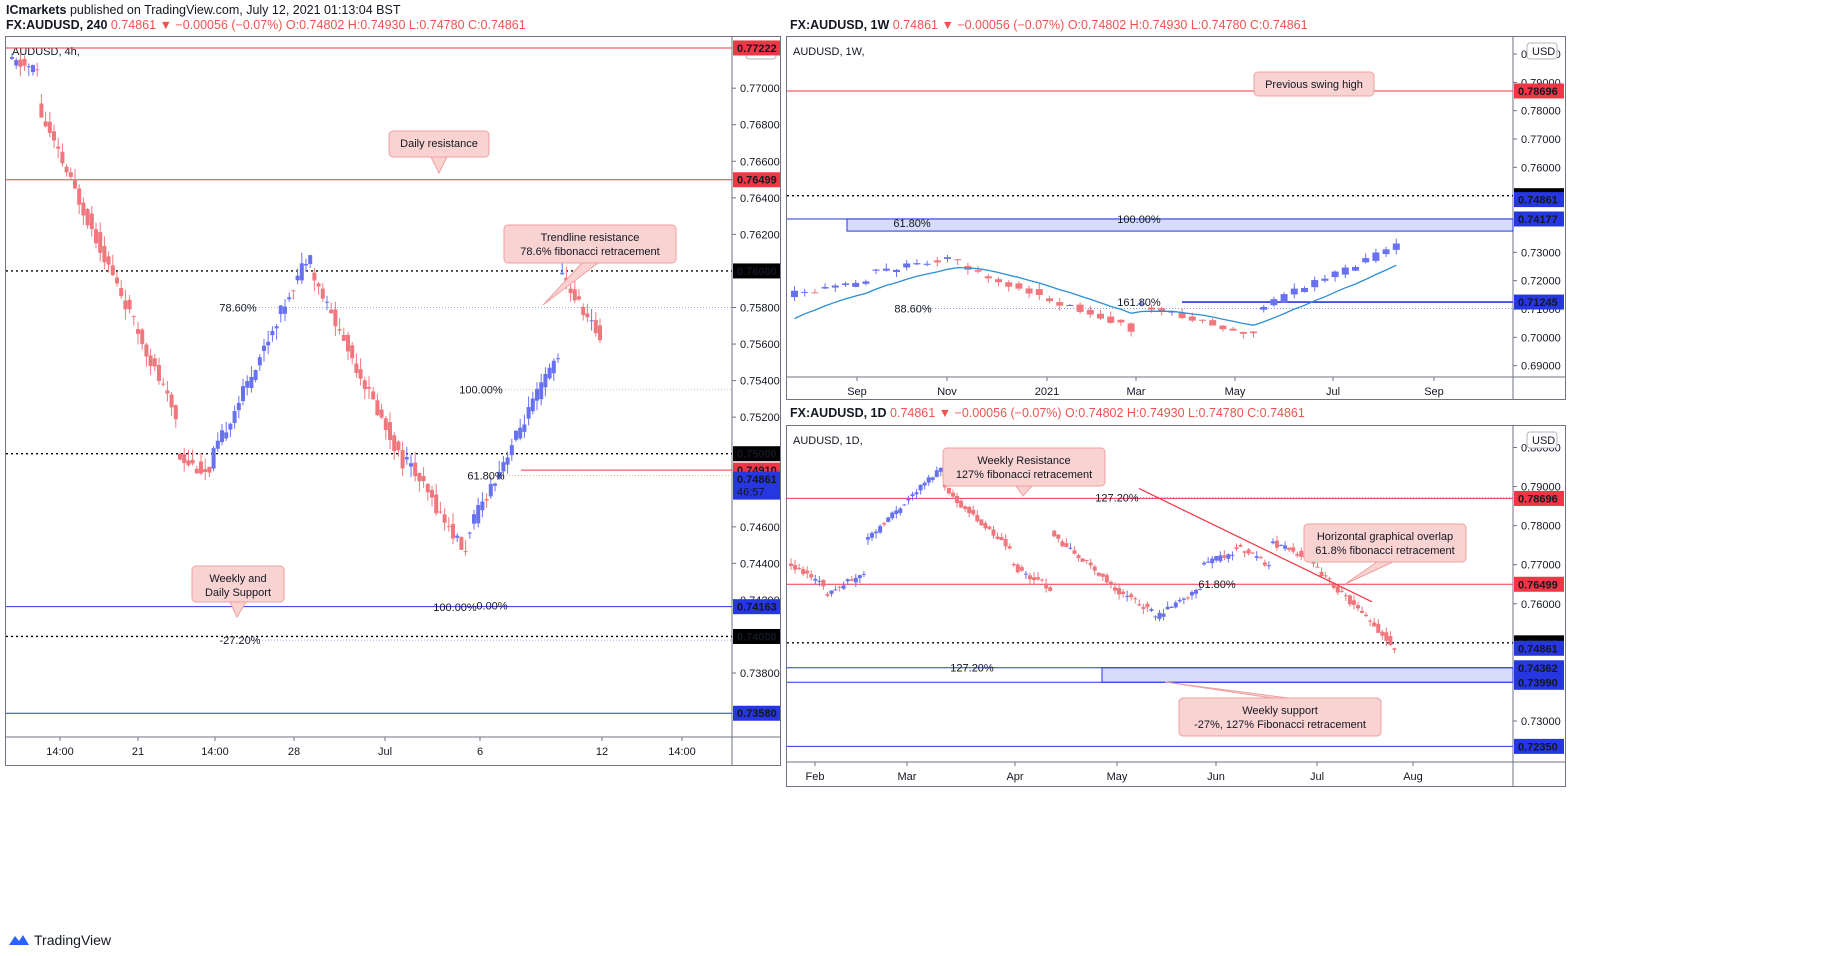 This screenshot has width=1833, height=956. Describe the element at coordinates (46, 52) in the screenshot. I see `h4-legend-title: AUDUSD, 4h,` at that location.